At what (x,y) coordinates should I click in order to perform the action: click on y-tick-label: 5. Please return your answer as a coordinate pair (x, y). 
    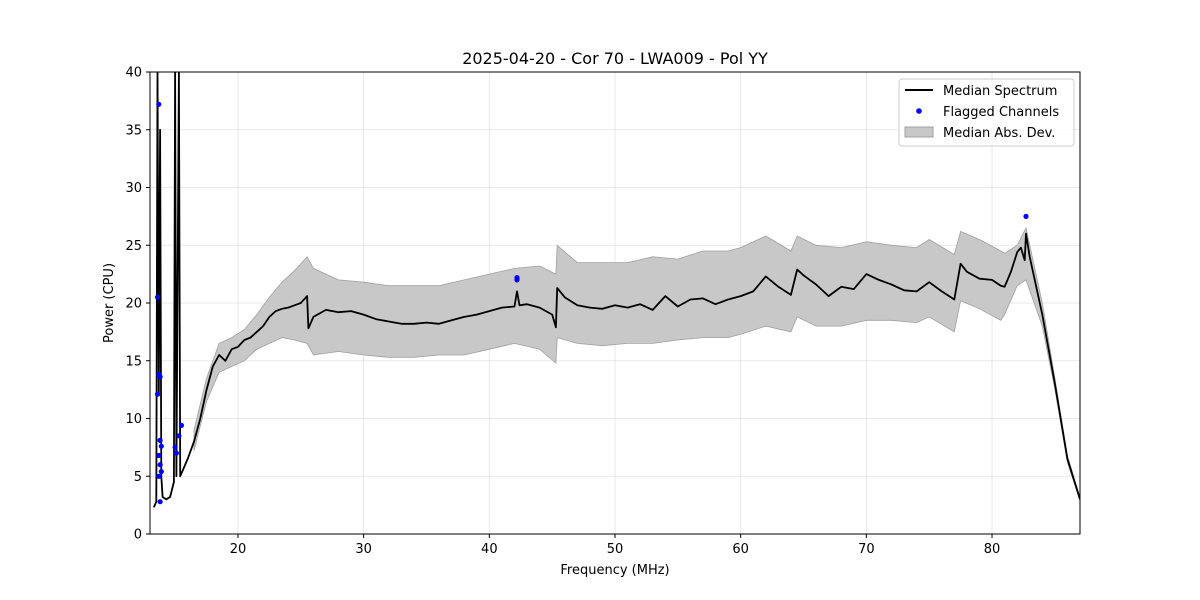
    Looking at the image, I should click on (138, 477).